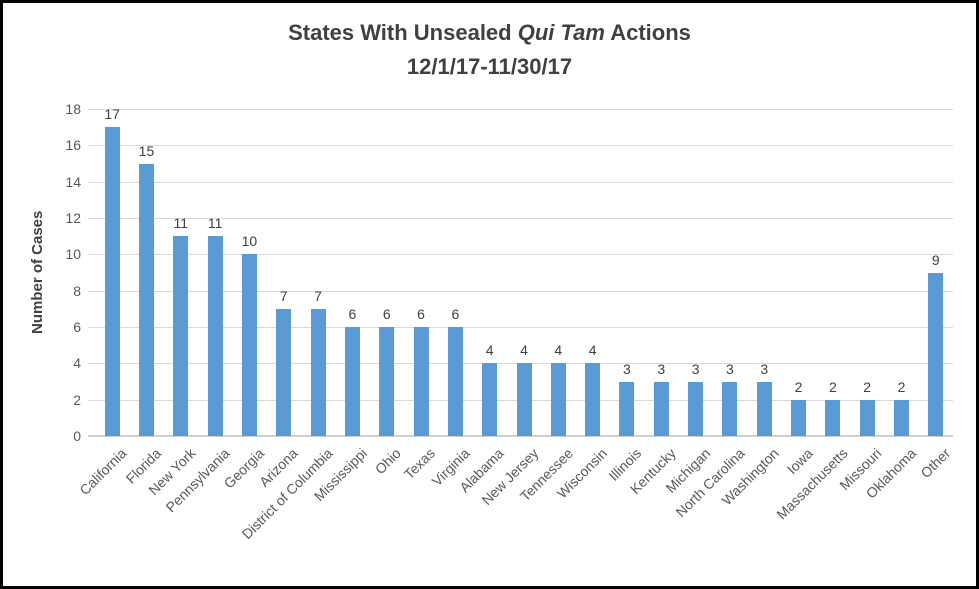 Image resolution: width=979 pixels, height=589 pixels. Describe the element at coordinates (146, 150) in the screenshot. I see `bar-value-label: 15` at that location.